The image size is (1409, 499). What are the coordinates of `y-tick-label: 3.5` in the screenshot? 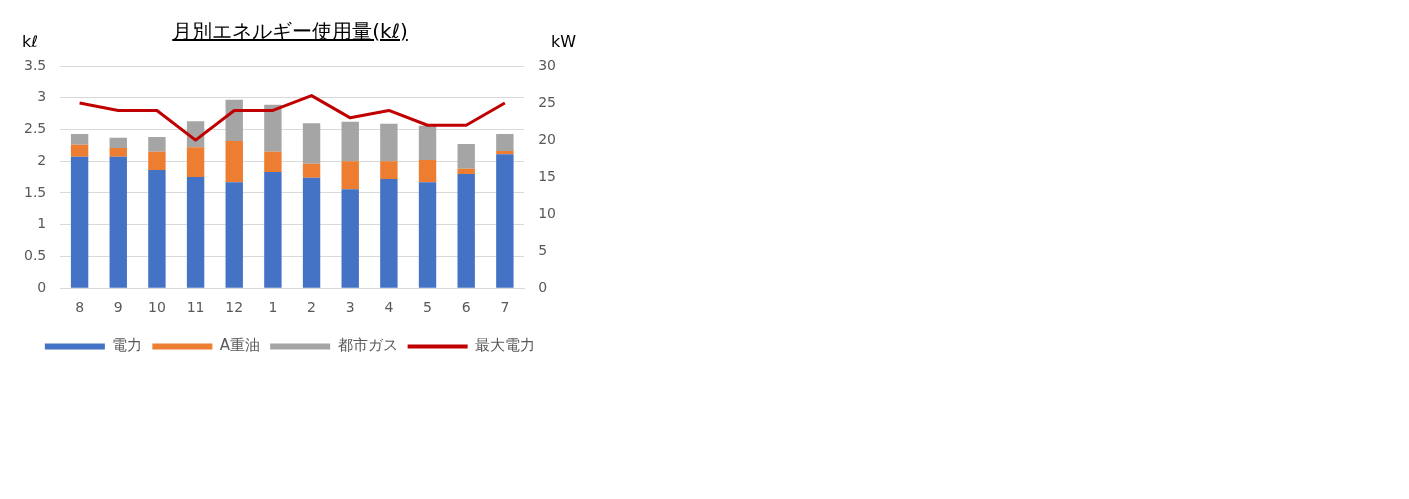 It's located at (35, 64).